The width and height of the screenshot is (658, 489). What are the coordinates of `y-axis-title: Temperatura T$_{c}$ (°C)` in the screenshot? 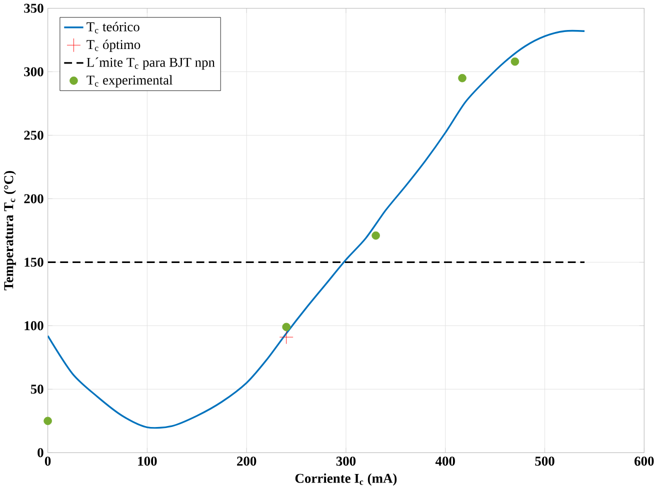 It's located at (10, 230).